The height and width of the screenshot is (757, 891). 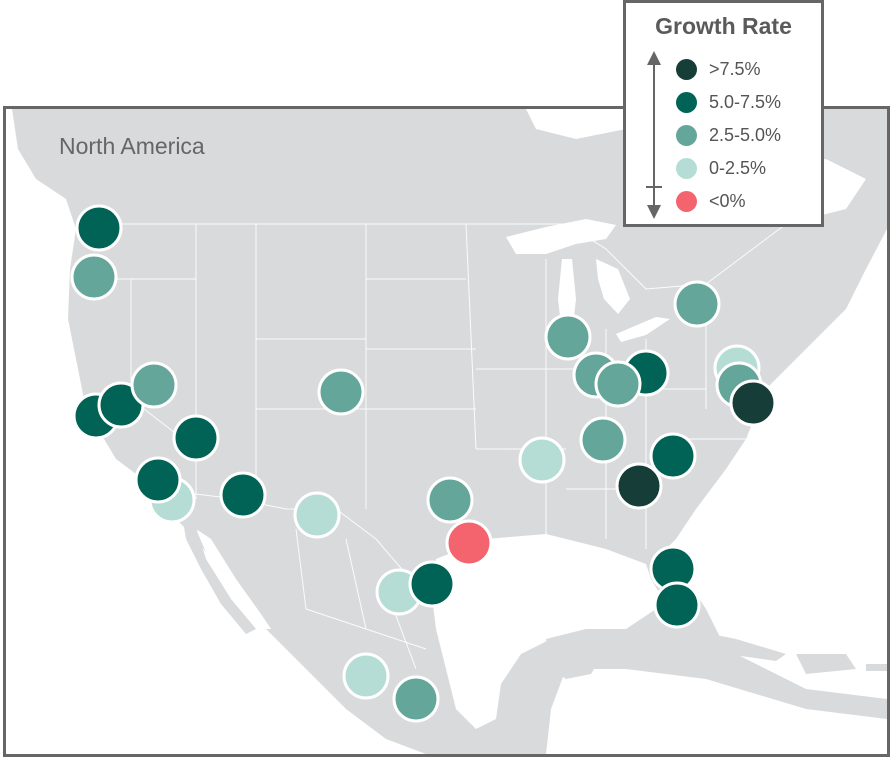 What do you see at coordinates (613, 286) in the screenshot?
I see `lake-huron` at bounding box center [613, 286].